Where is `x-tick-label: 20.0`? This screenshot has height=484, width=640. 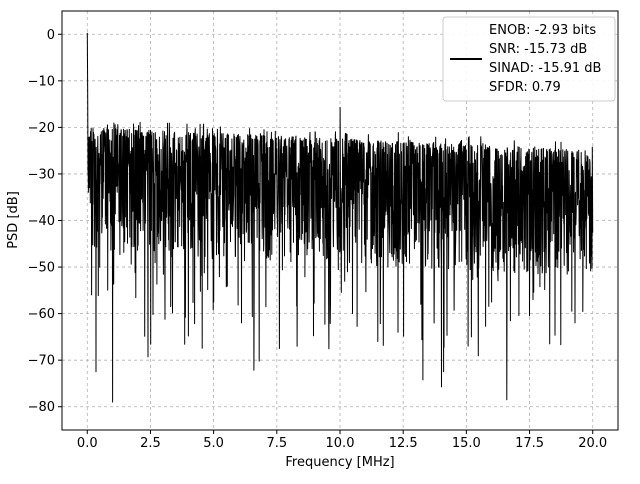
x-tick-label: 20.0 is located at coordinates (592, 443).